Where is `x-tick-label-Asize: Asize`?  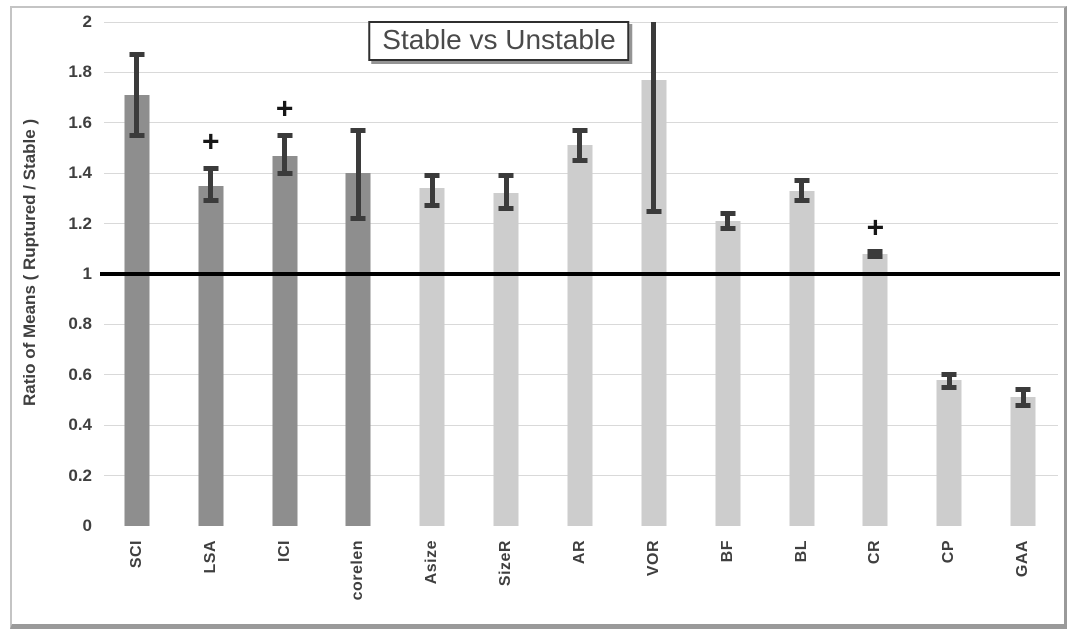 x-tick-label-Asize: Asize is located at coordinates (432, 562).